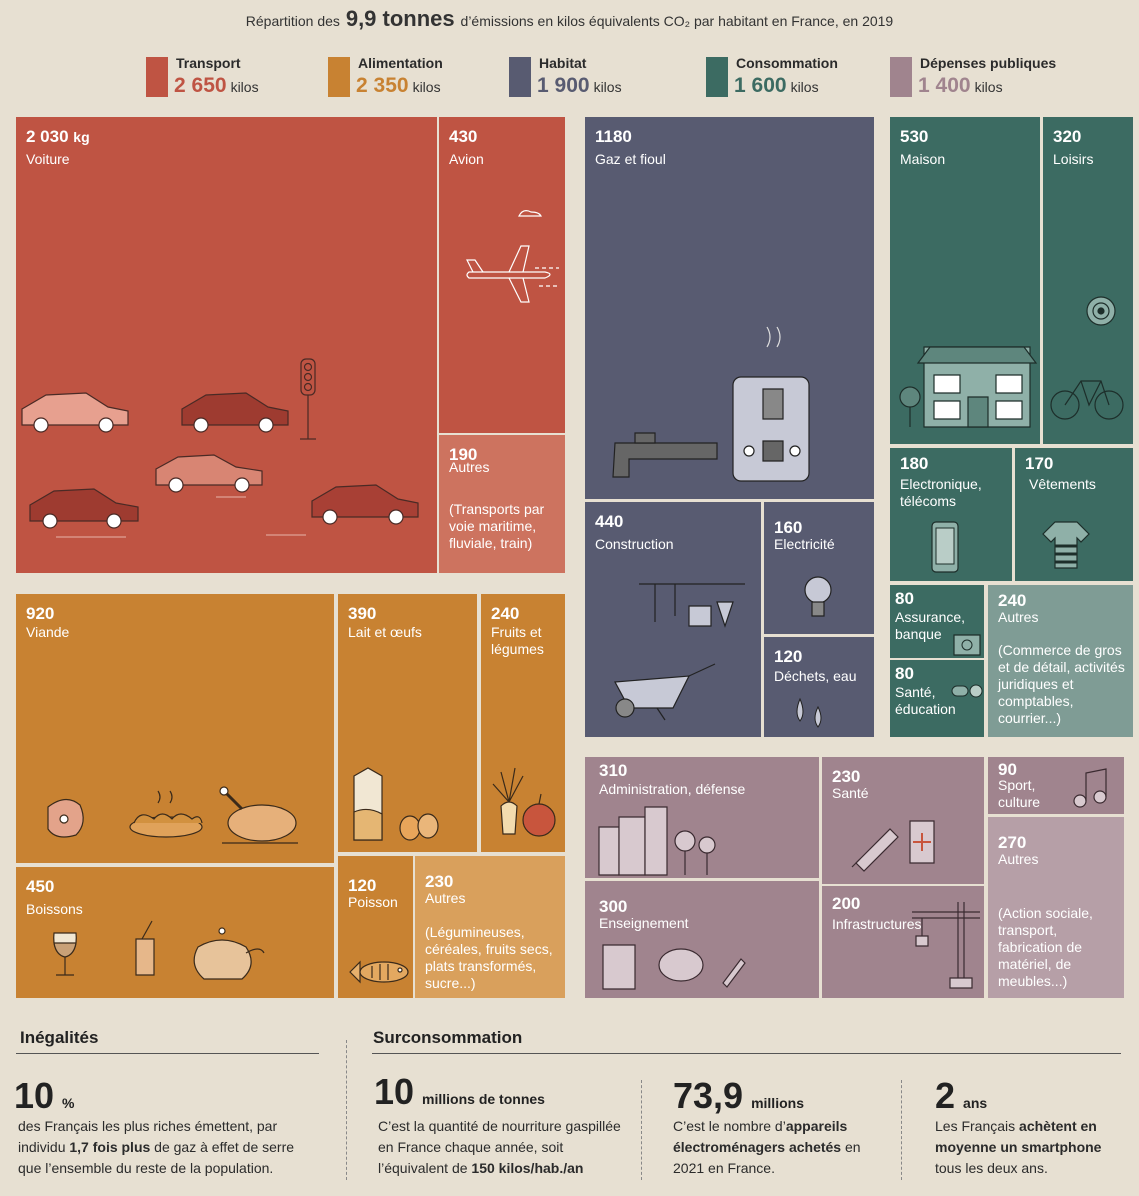 The width and height of the screenshot is (1139, 1196). I want to click on section-divider, so click(346, 1110).